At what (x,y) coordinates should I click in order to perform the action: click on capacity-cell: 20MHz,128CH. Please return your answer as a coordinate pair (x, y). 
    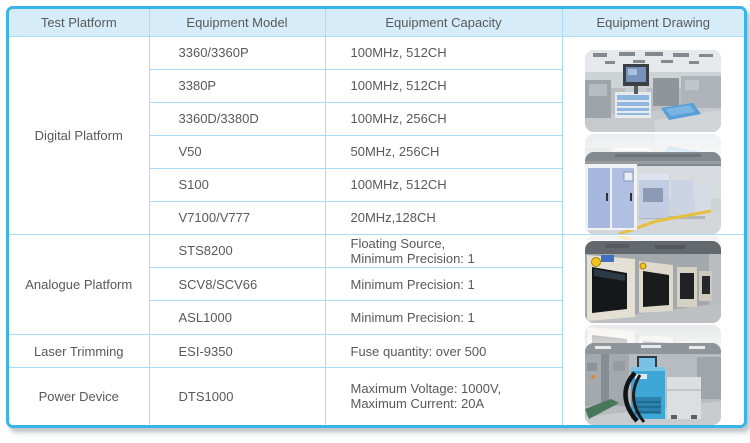
    Looking at the image, I should click on (443, 217).